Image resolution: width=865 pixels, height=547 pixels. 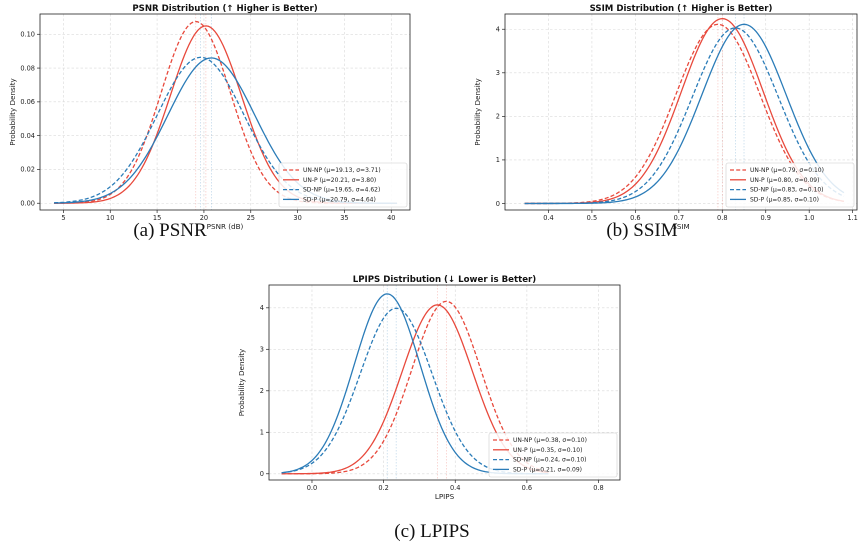 I want to click on x-tick-label: 1.0, so click(x=809, y=218).